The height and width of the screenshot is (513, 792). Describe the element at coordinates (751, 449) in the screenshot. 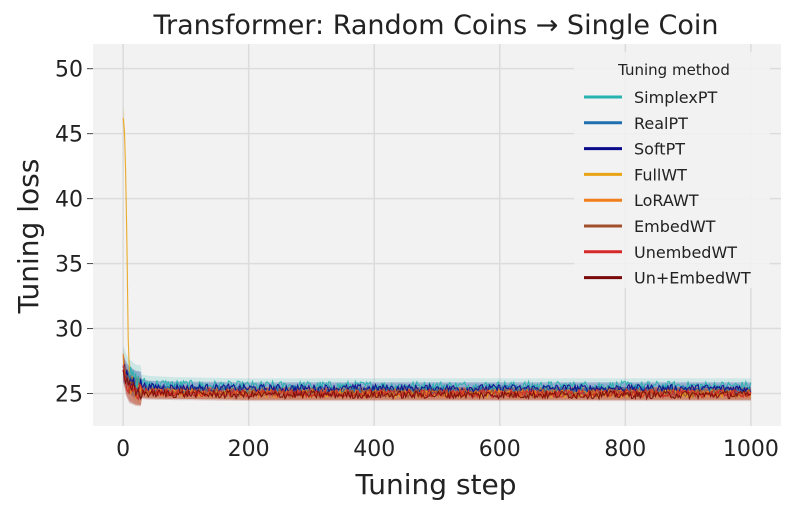

I see `x-tick-label: 1000` at that location.